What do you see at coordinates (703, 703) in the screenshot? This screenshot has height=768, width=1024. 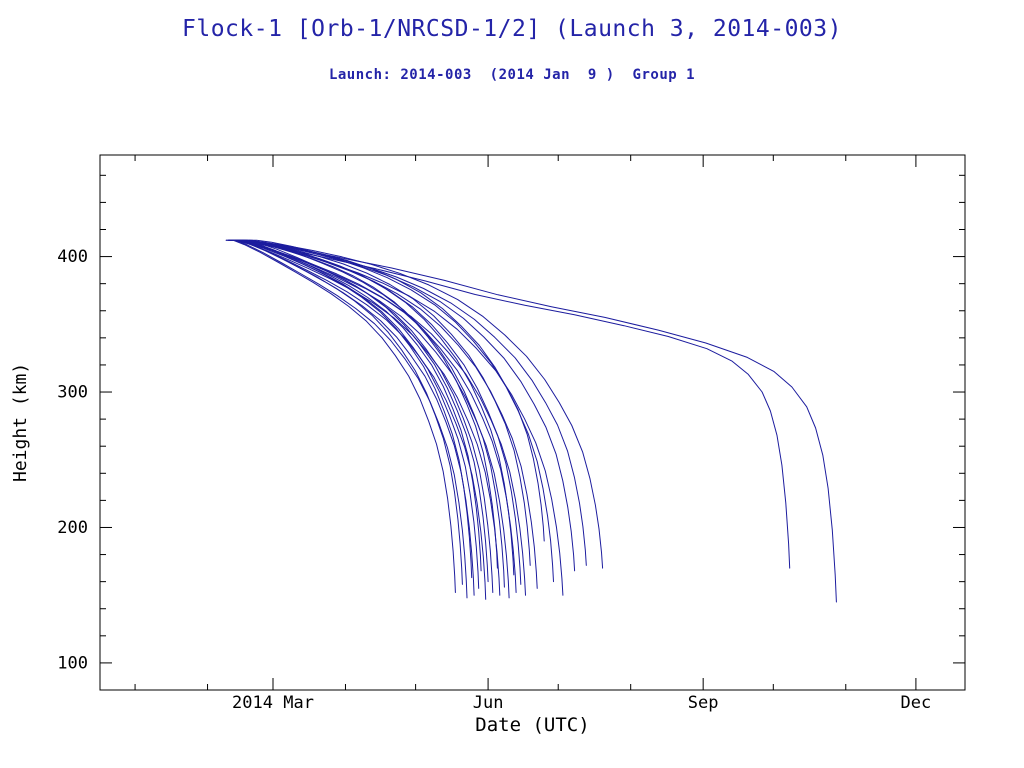 I see `x-tick-label: Sep` at bounding box center [703, 703].